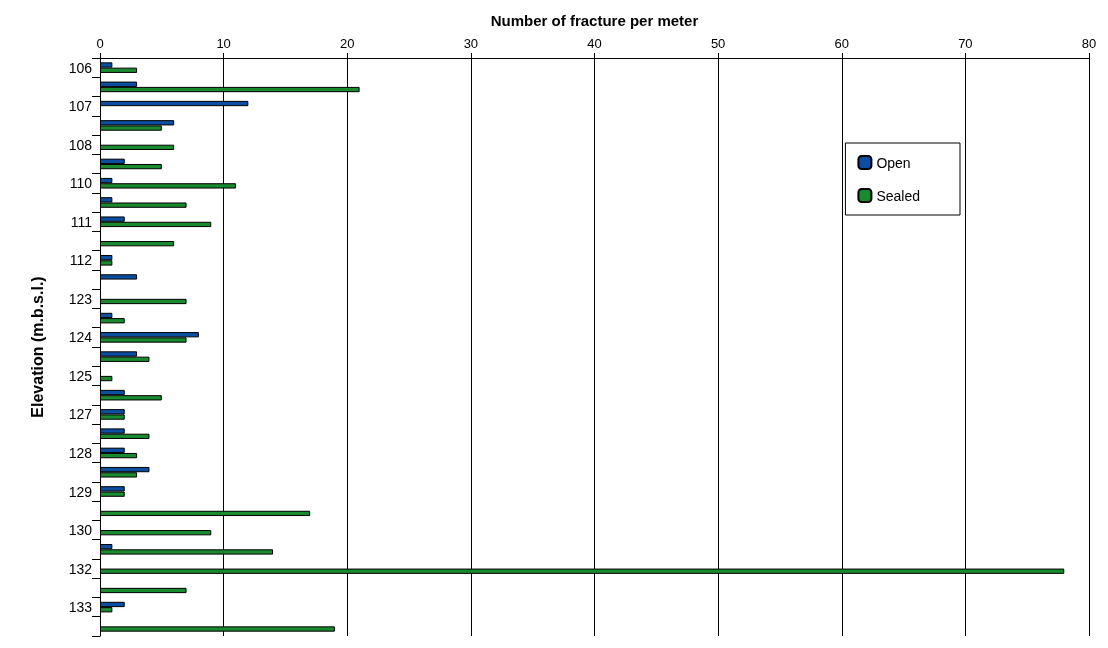  What do you see at coordinates (80, 491) in the screenshot?
I see `y-tick-label: 129` at bounding box center [80, 491].